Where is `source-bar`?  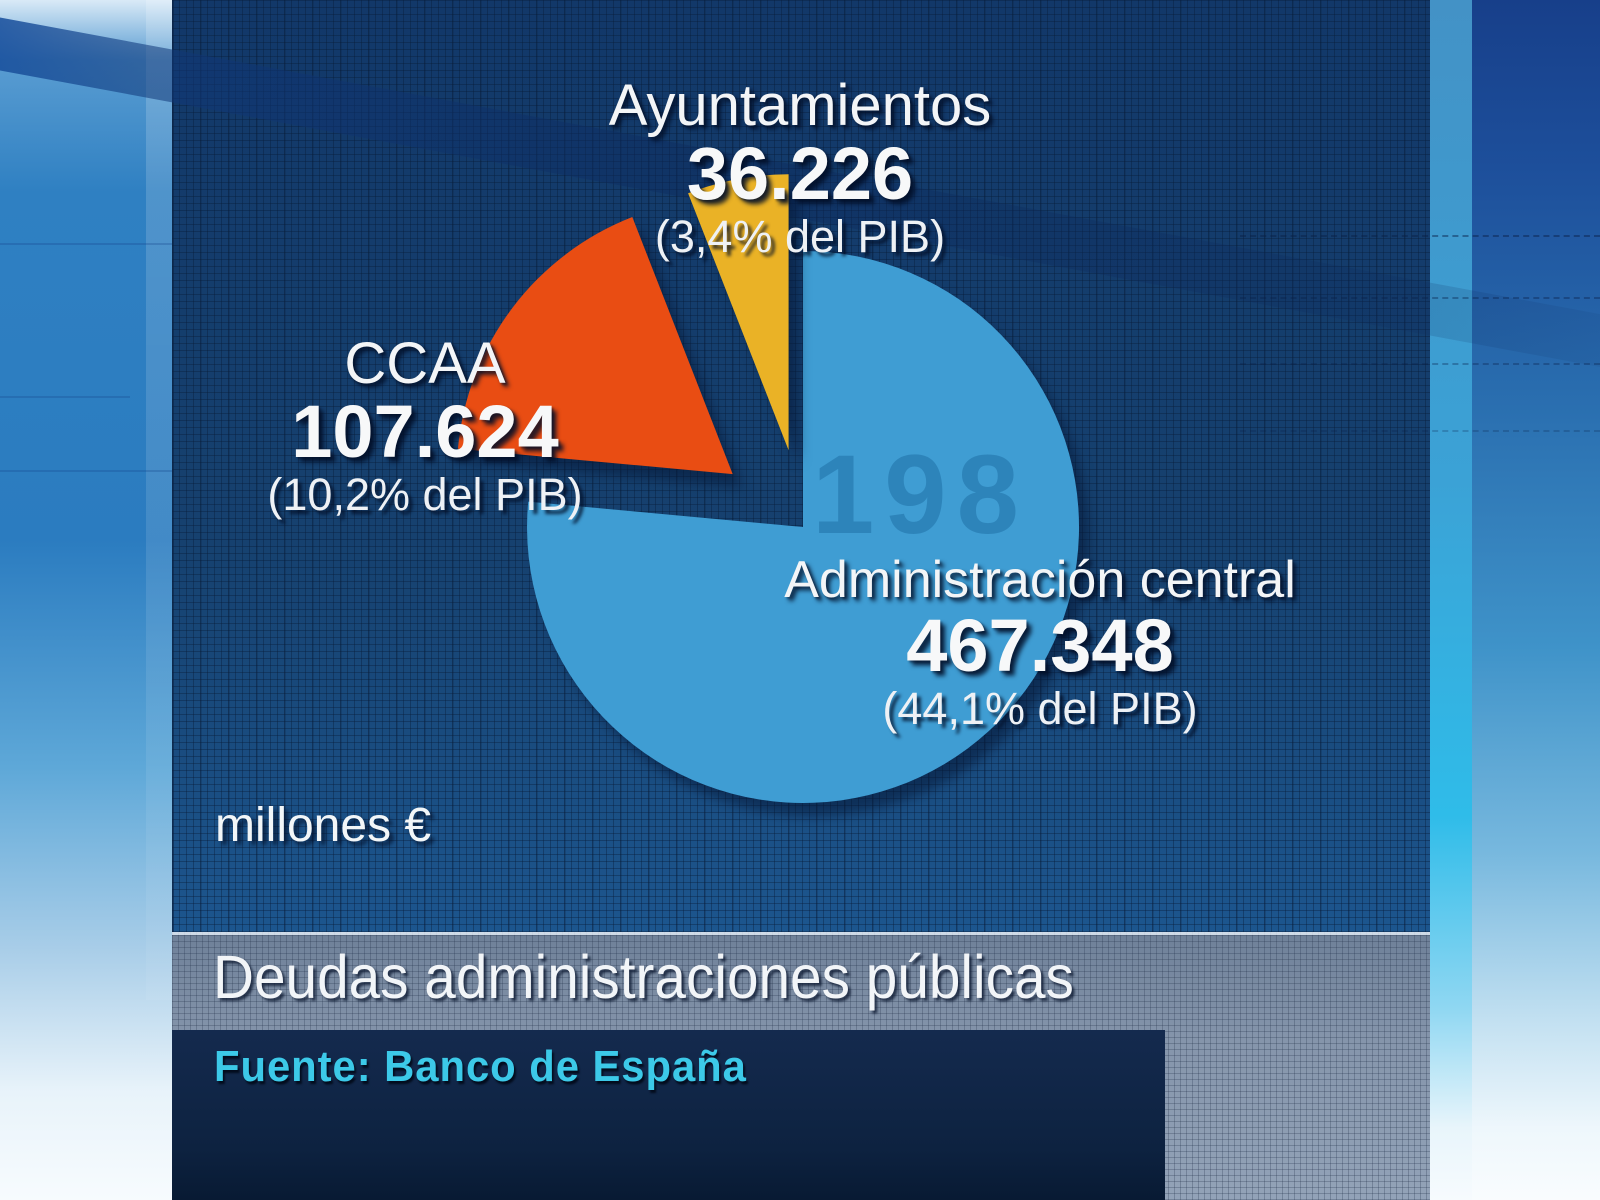 source-bar is located at coordinates (668, 1115).